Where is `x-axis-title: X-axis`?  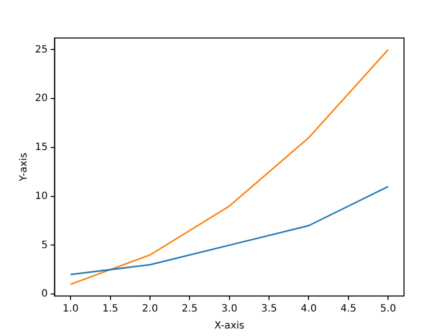
x-axis-title: X-axis is located at coordinates (229, 326).